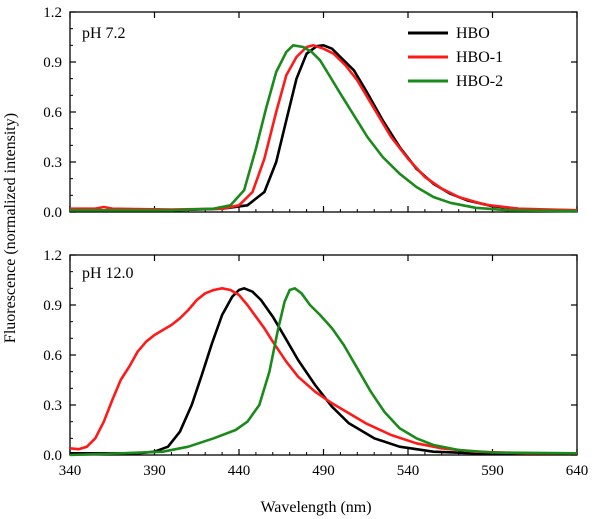 Image resolution: width=595 pixels, height=519 pixels. Describe the element at coordinates (473, 33) in the screenshot. I see `legend-label: HBO` at that location.